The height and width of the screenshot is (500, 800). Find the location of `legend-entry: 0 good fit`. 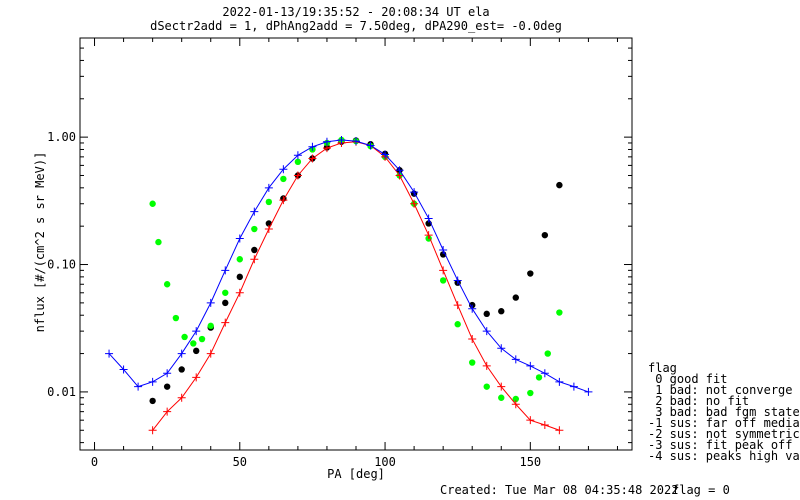

legend-entry: 0 good fit is located at coordinates (687, 379).